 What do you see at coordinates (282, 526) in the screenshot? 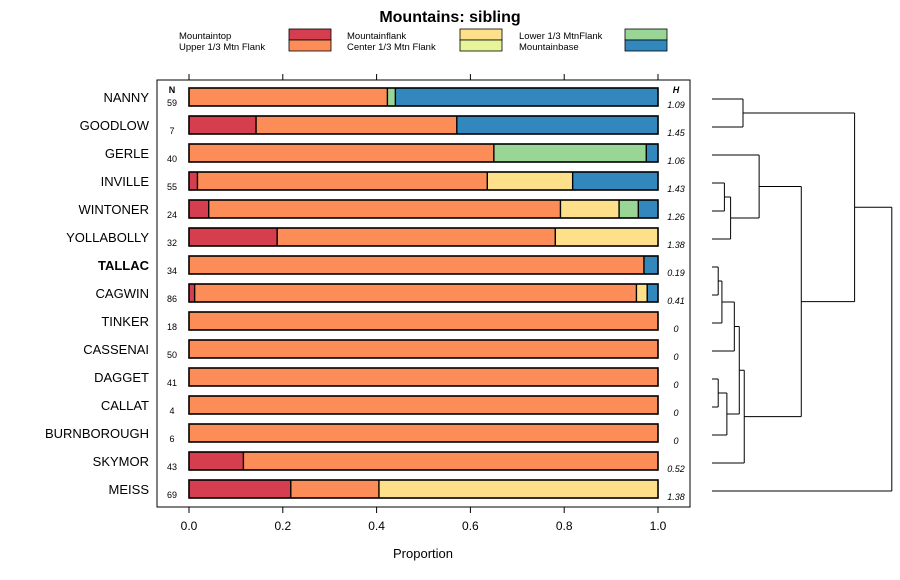
I see `x-tick-label: 0.2` at bounding box center [282, 526].